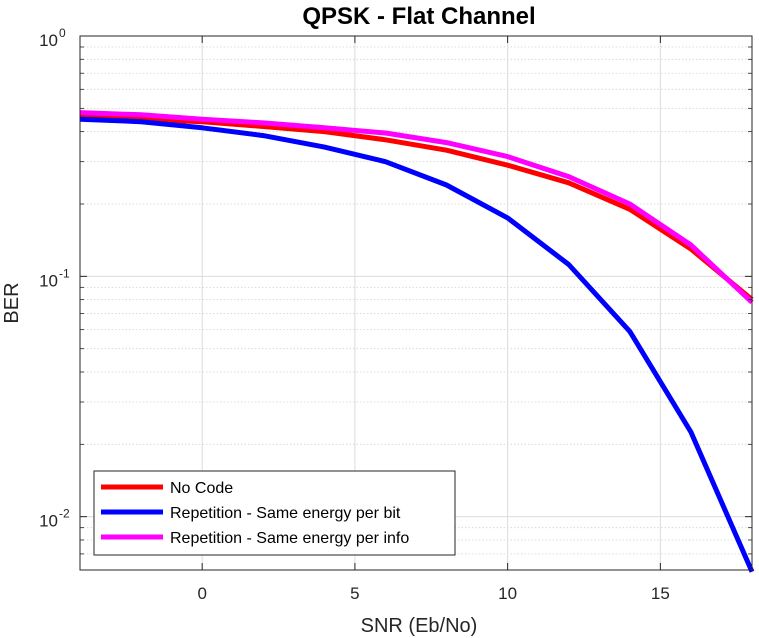  Describe the element at coordinates (289, 538) in the screenshot. I see `legend-label: Repetition - Same energy per info` at that location.